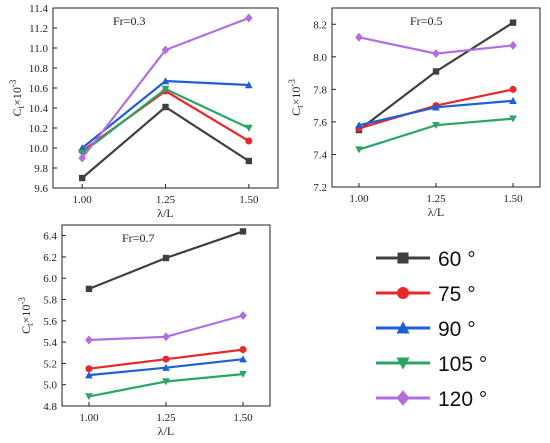 The image size is (550, 443). I want to click on legend-item-75: 75 °, so click(426, 294).